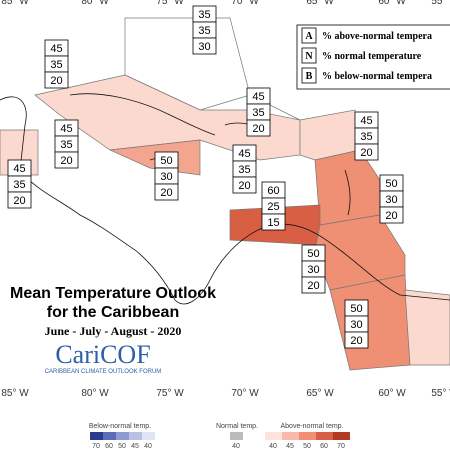 The height and width of the screenshot is (450, 450). I want to click on probability: 25, so click(273, 207).